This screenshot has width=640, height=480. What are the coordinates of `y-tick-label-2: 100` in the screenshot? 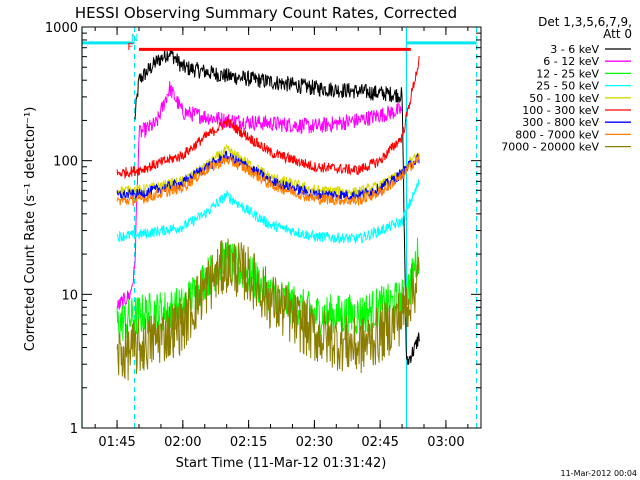 It's located at (65, 162).